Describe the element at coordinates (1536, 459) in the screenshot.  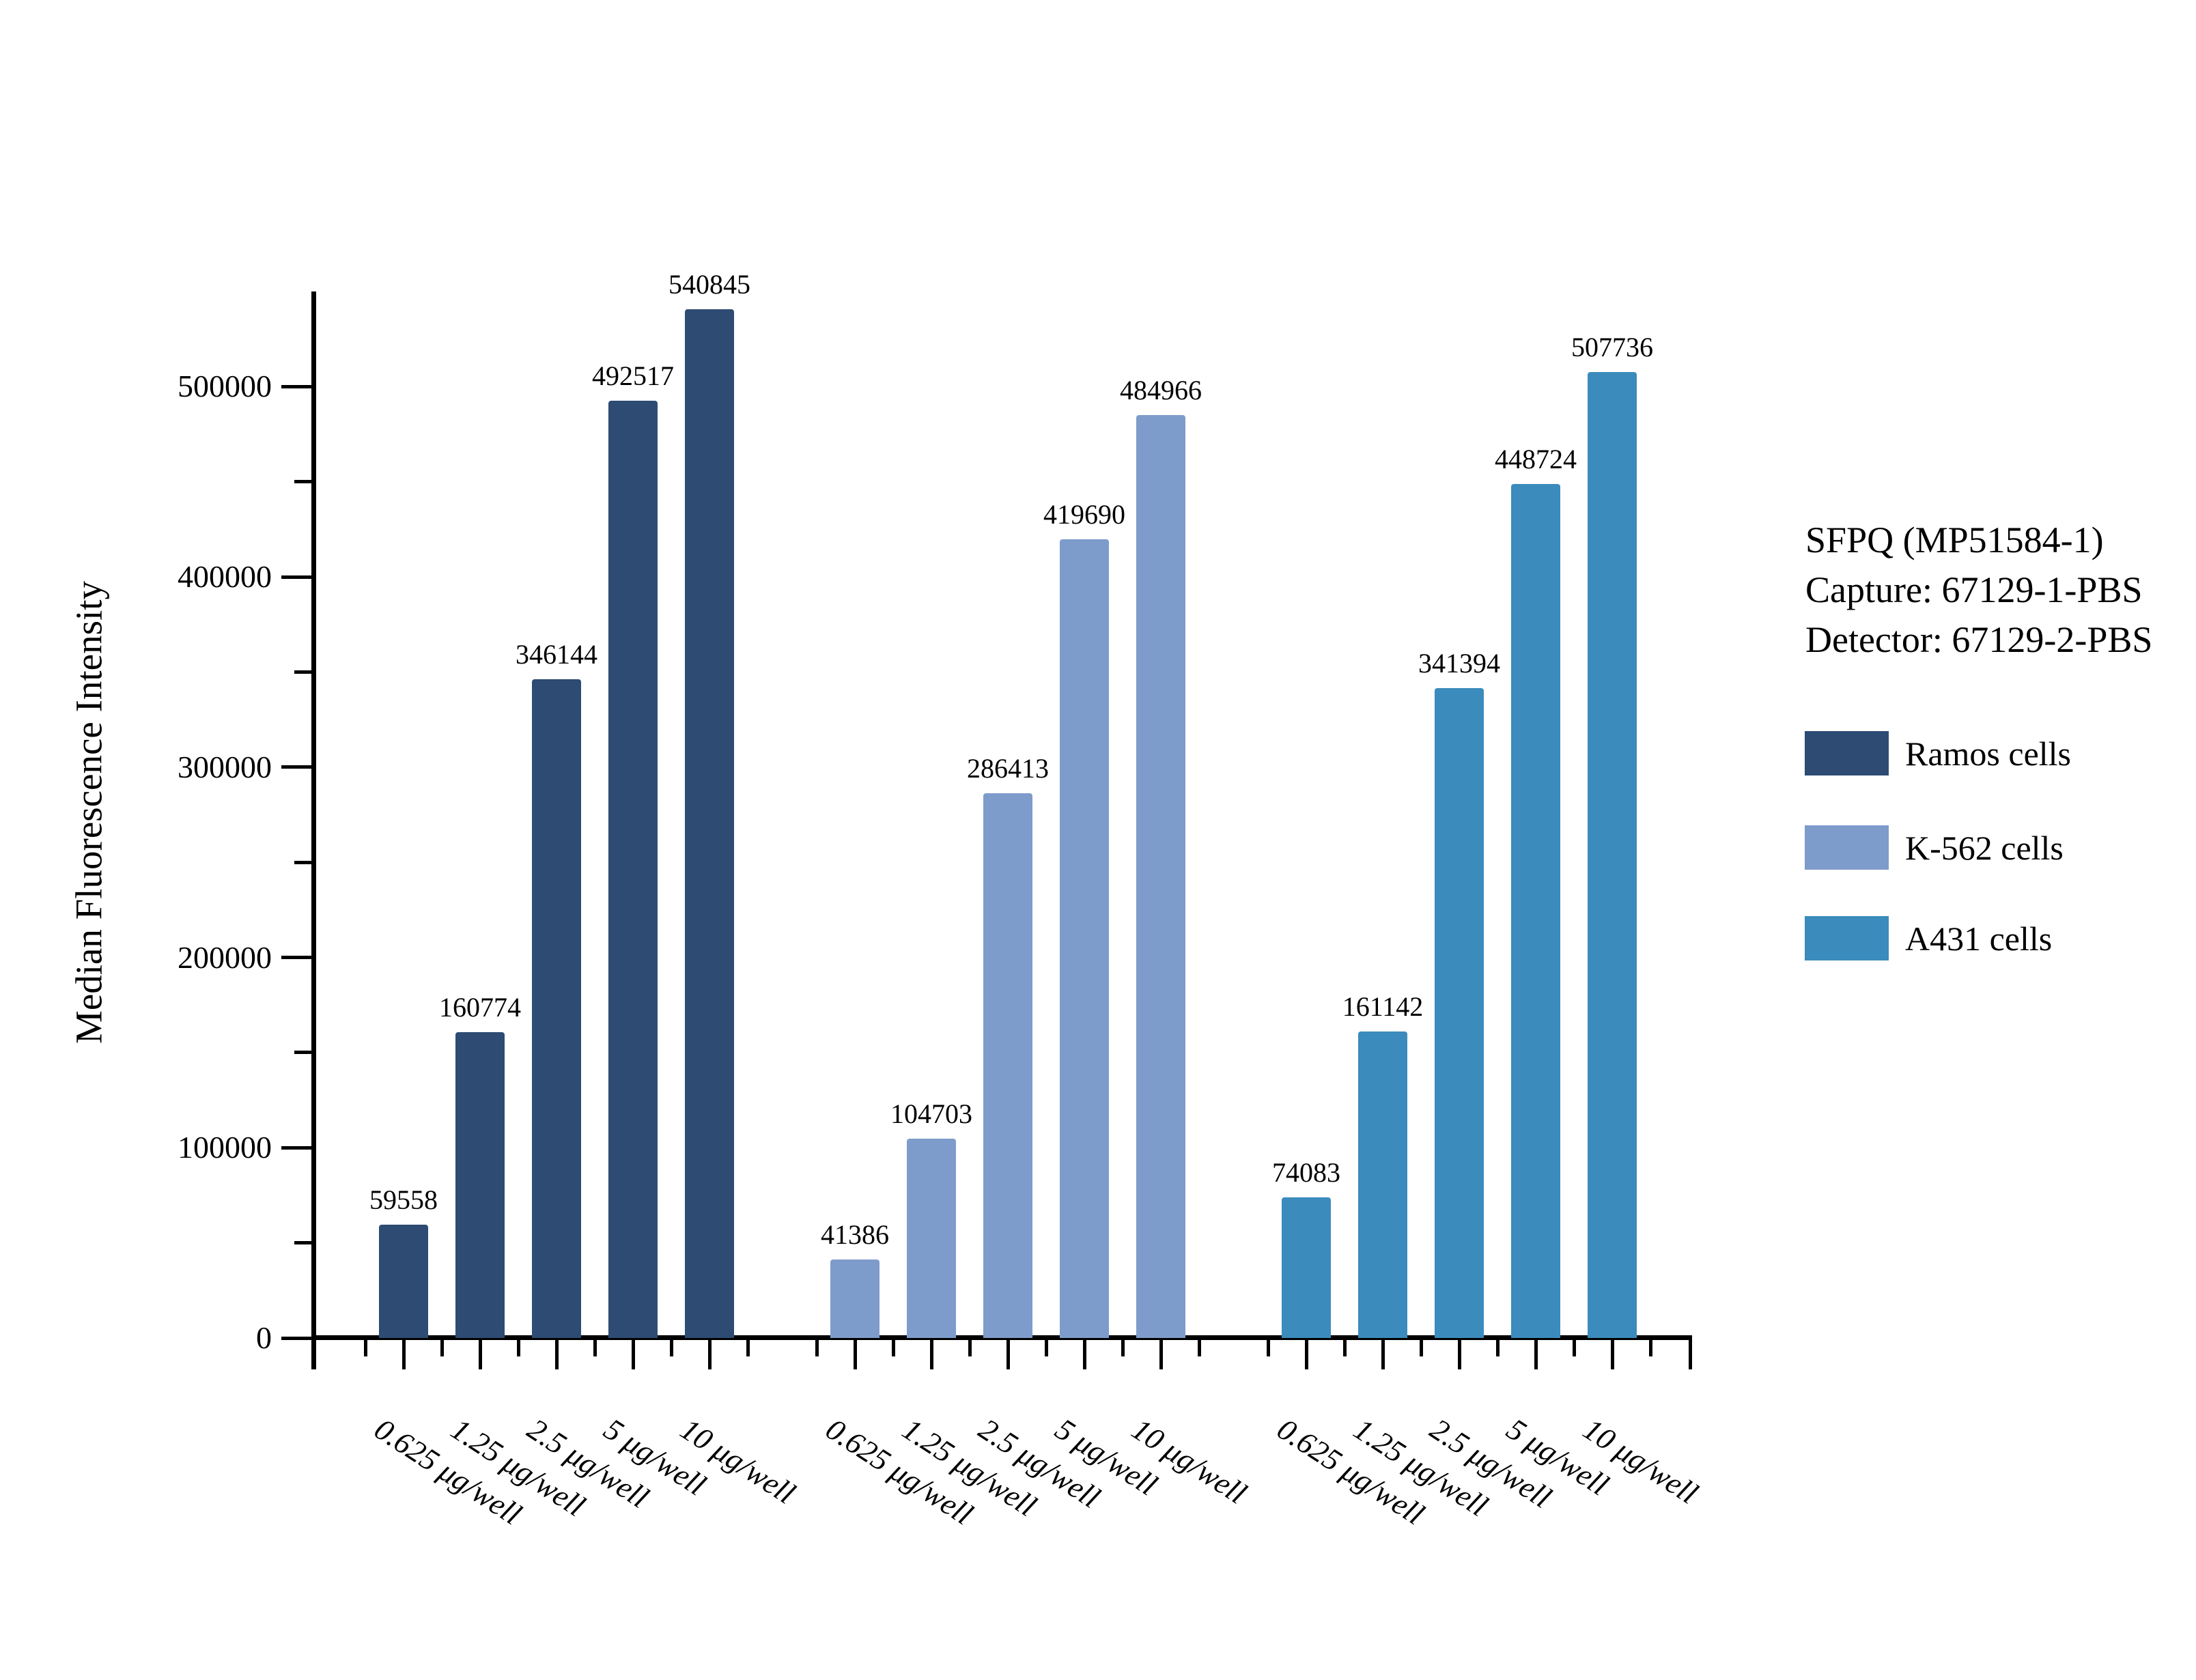
I see `bar-value-label: 448724` at that location.